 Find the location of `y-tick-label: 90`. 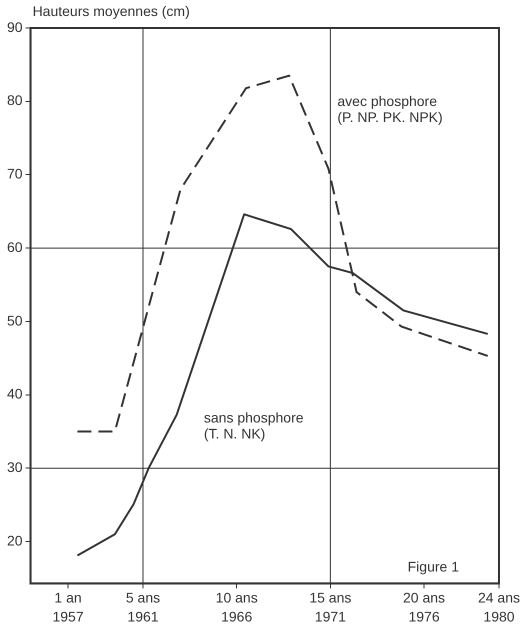

y-tick-label: 90 is located at coordinates (14, 26).